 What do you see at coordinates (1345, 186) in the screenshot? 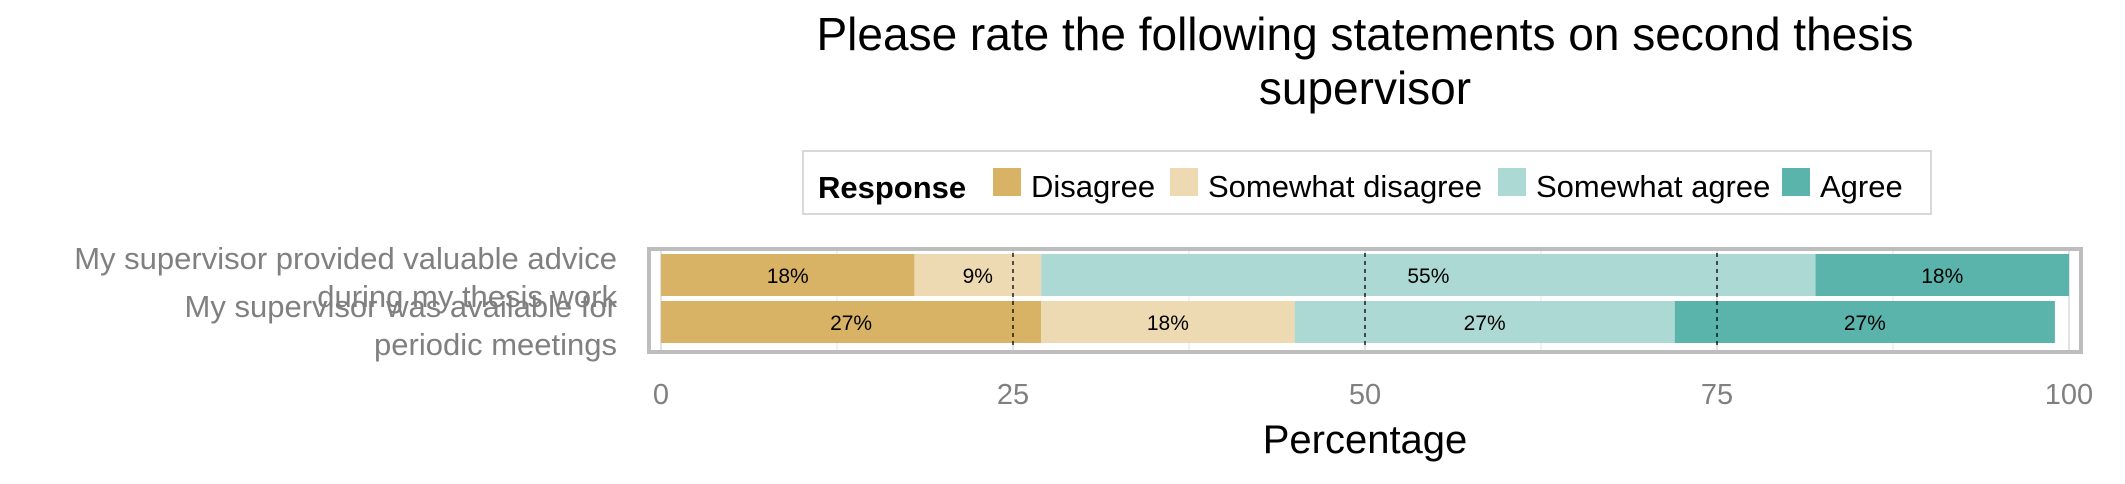
I see `legend-label: Somewhat disagree` at bounding box center [1345, 186].